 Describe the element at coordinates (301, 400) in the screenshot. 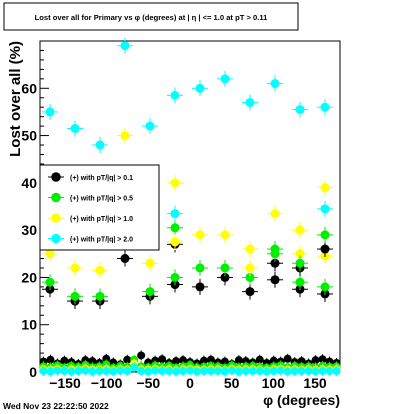

I see `x-axis-label: φ (degrees)` at that location.